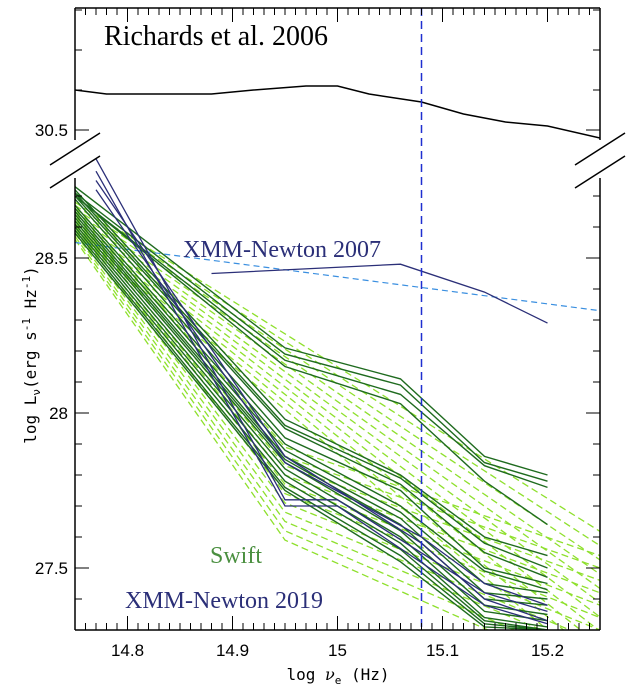  What do you see at coordinates (58, 413) in the screenshot?
I see `y-tick-label: 28` at bounding box center [58, 413].